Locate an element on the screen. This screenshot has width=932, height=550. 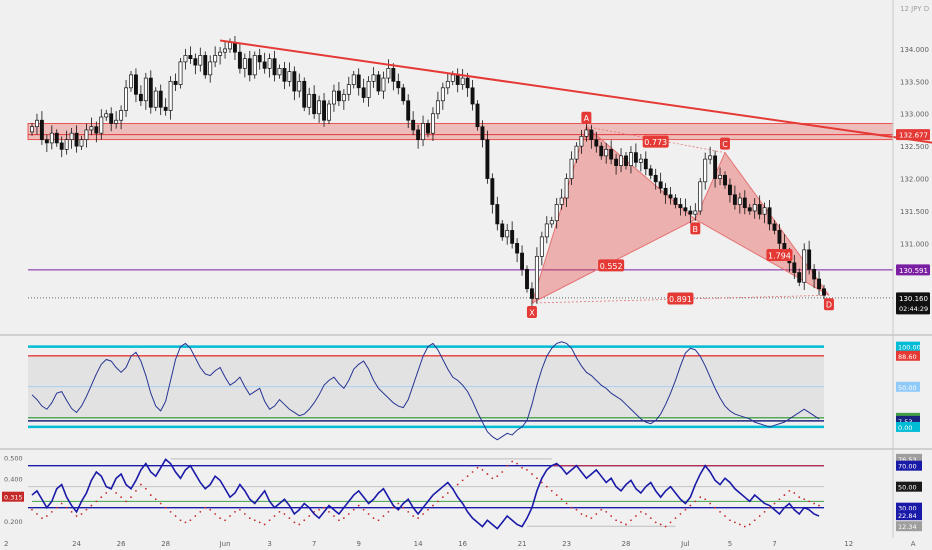
stoch-level-label: 100.00 is located at coordinates (909, 348).